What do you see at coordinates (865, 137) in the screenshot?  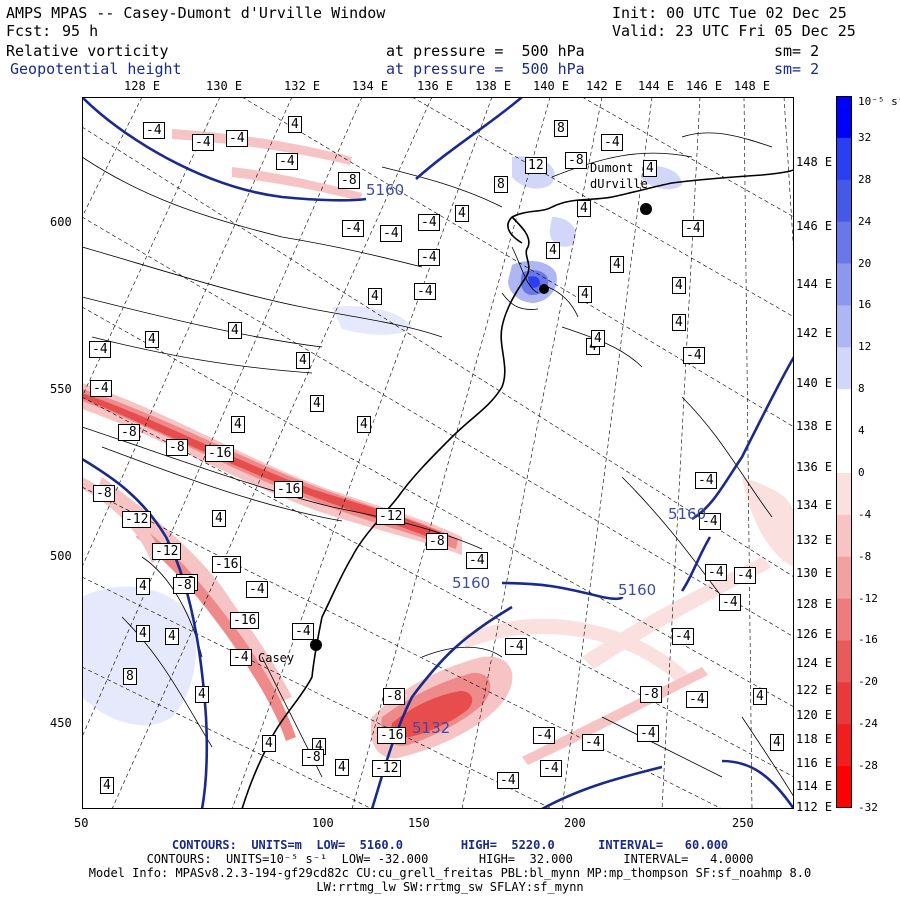 I see `colorbar-label: 32` at bounding box center [865, 137].